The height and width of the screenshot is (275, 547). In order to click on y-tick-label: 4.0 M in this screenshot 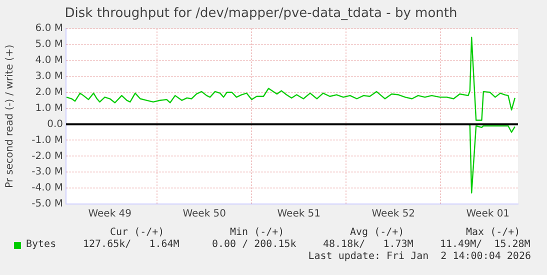, I will do `click(49, 60)`.